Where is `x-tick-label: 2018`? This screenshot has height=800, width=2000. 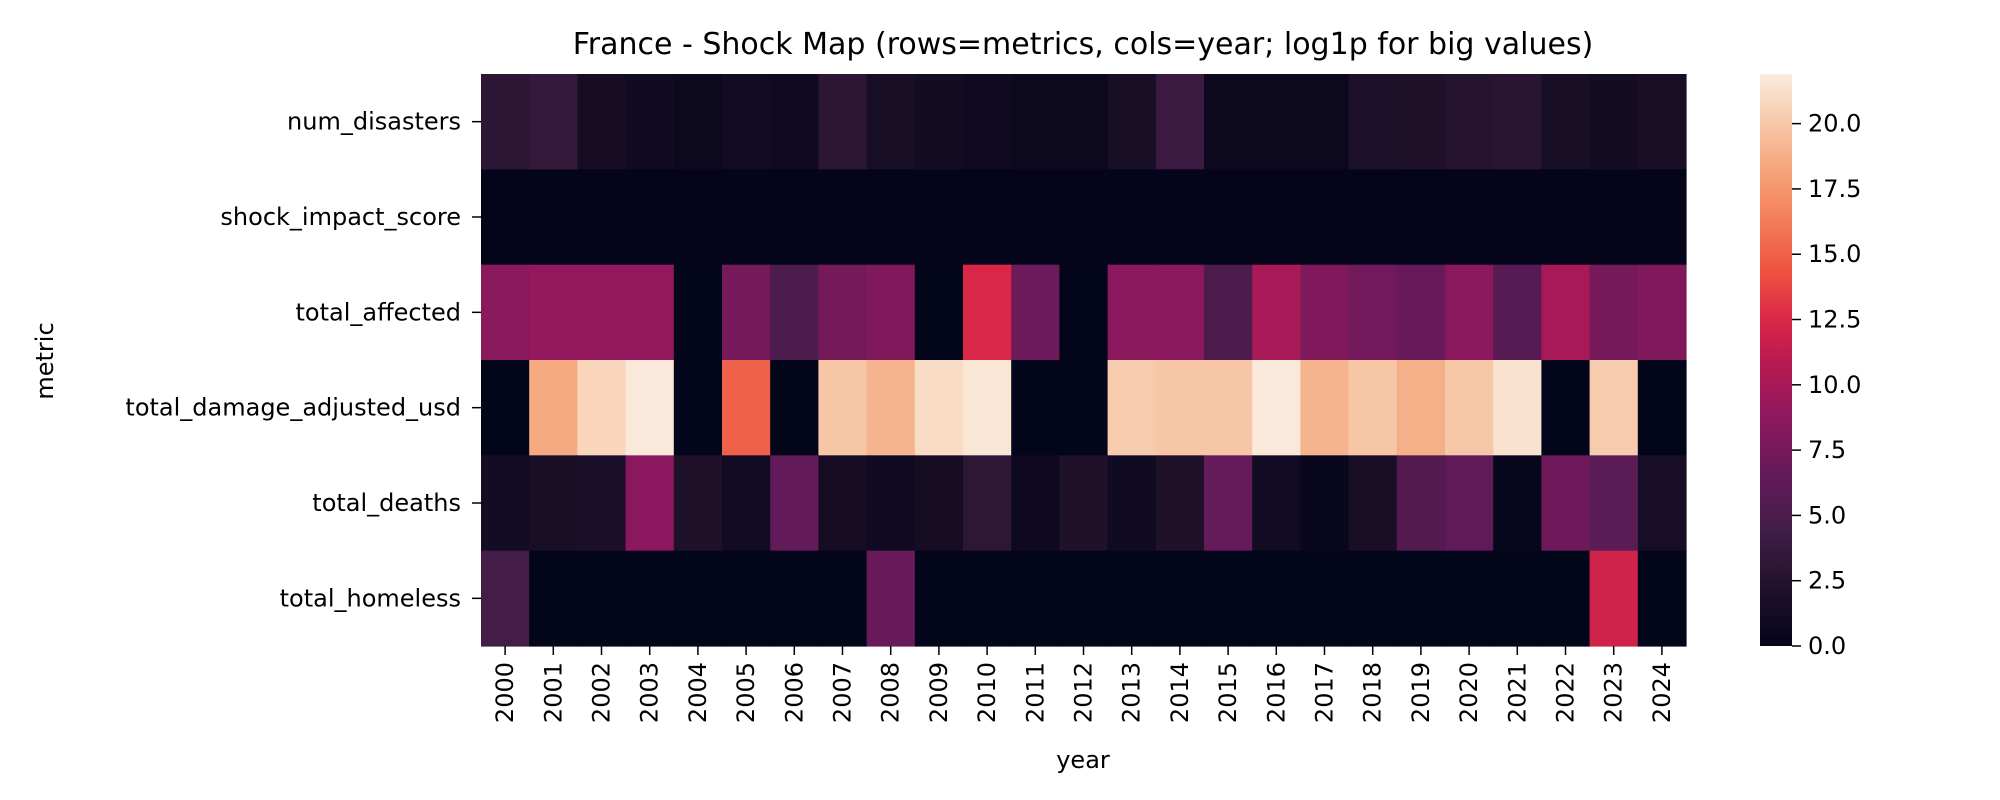 x-tick-label: 2018 is located at coordinates (1373, 692).